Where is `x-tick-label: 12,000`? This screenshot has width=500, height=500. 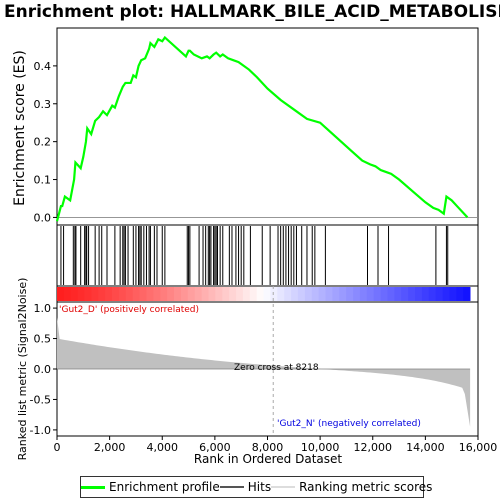
x-tick-label: 12,000 is located at coordinates (373, 447).